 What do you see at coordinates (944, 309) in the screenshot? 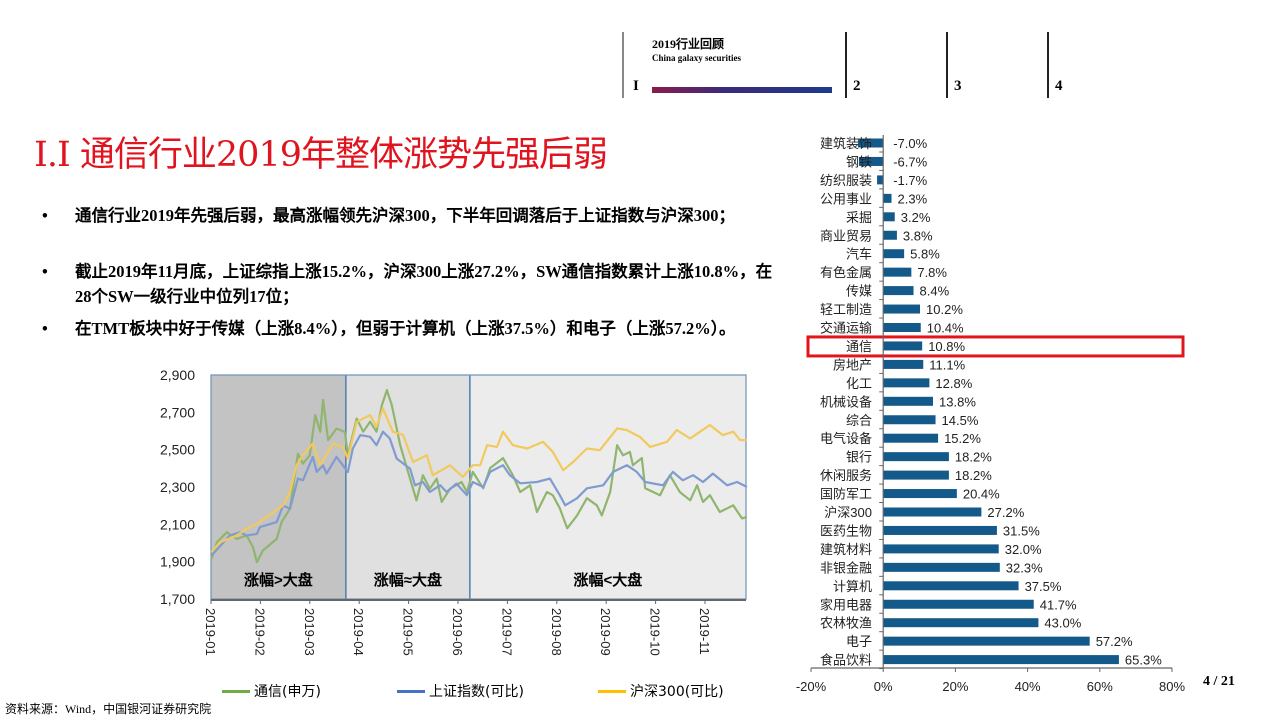
I see `value-label: 10.2%` at bounding box center [944, 309].